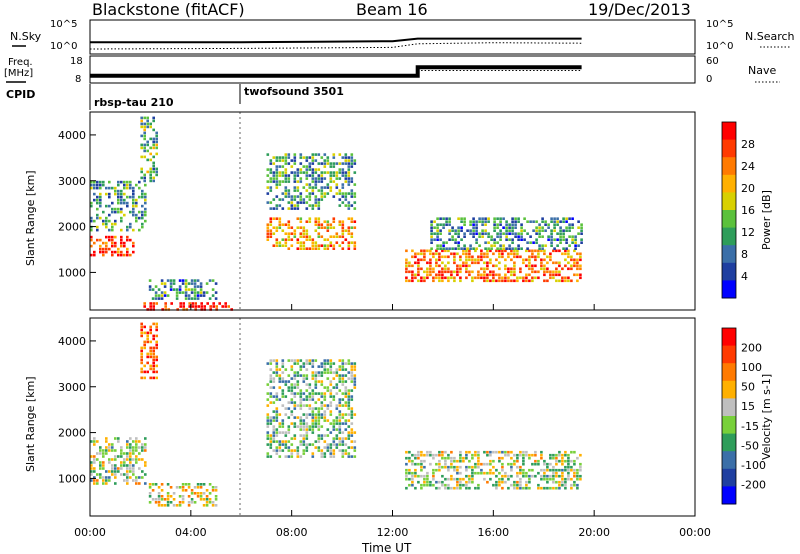 The image size is (800, 554). I want to click on y-tick-label: 2000, so click(72, 433).